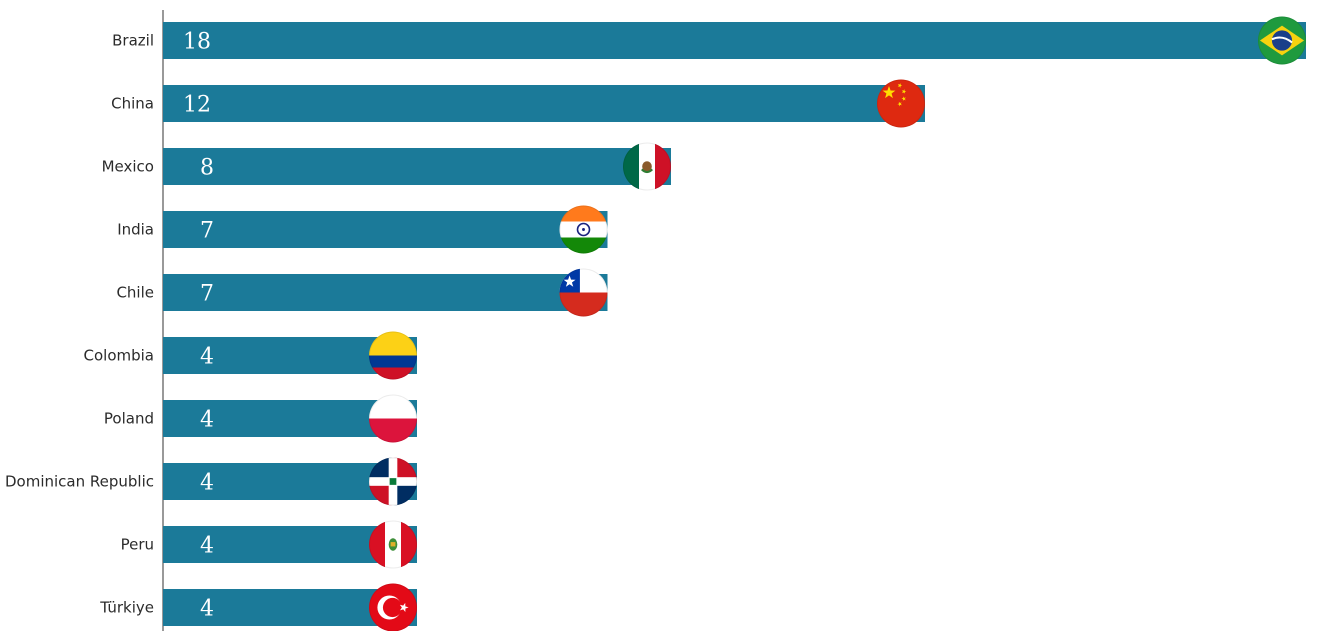 The width and height of the screenshot is (1333, 631). Describe the element at coordinates (137, 545) in the screenshot. I see `category-label: Peru` at that location.